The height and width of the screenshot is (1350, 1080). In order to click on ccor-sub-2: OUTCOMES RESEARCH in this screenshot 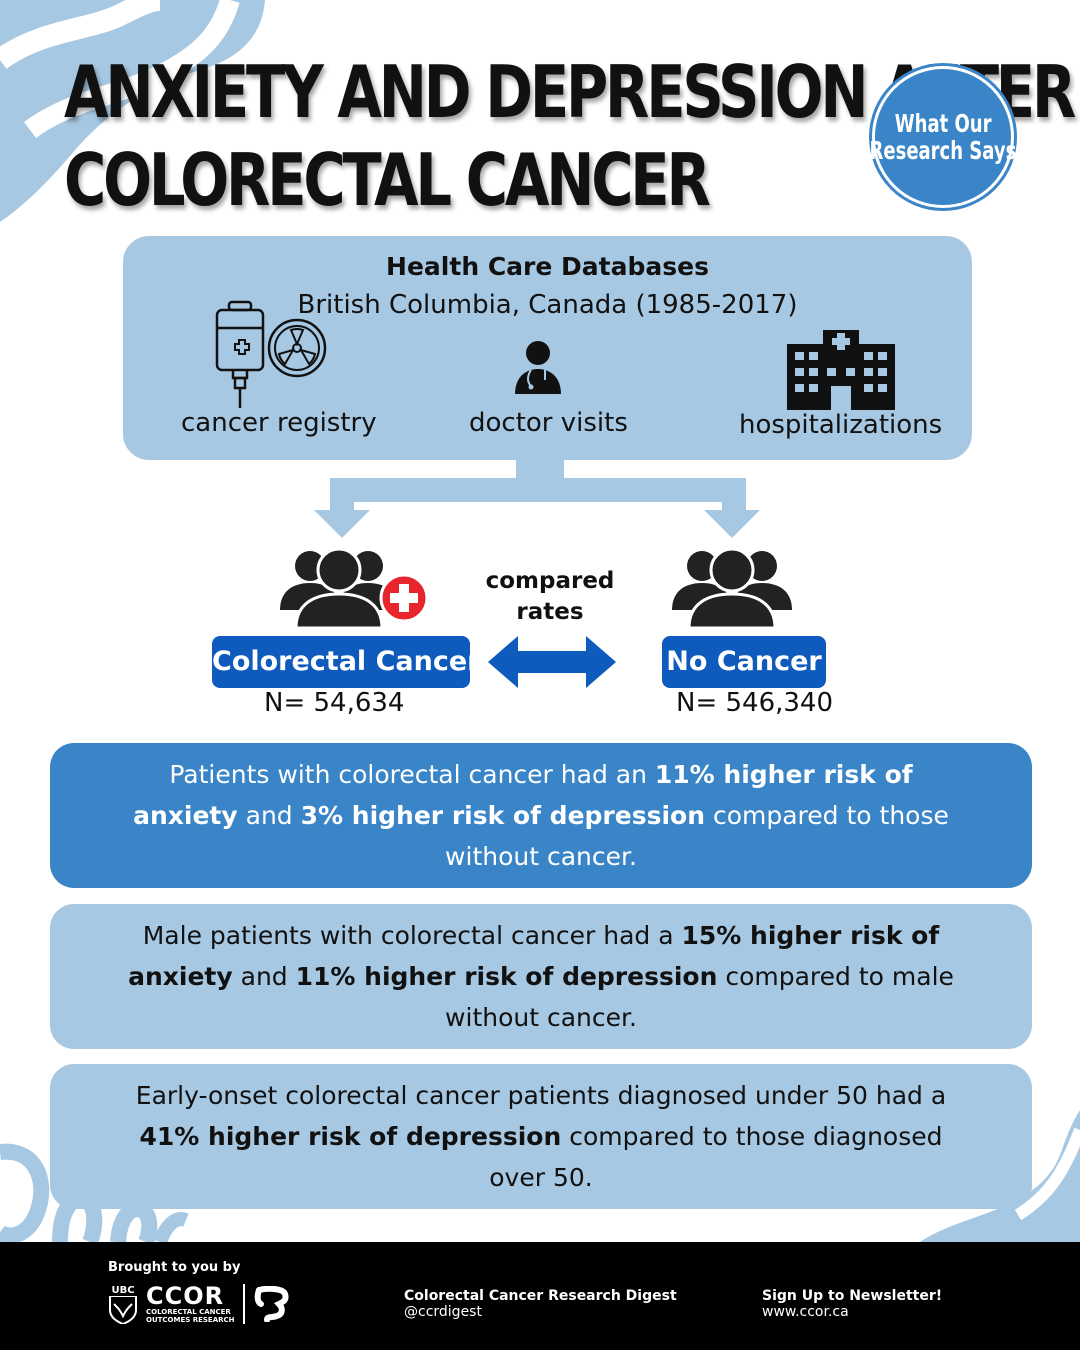, I will do `click(190, 1320)`.